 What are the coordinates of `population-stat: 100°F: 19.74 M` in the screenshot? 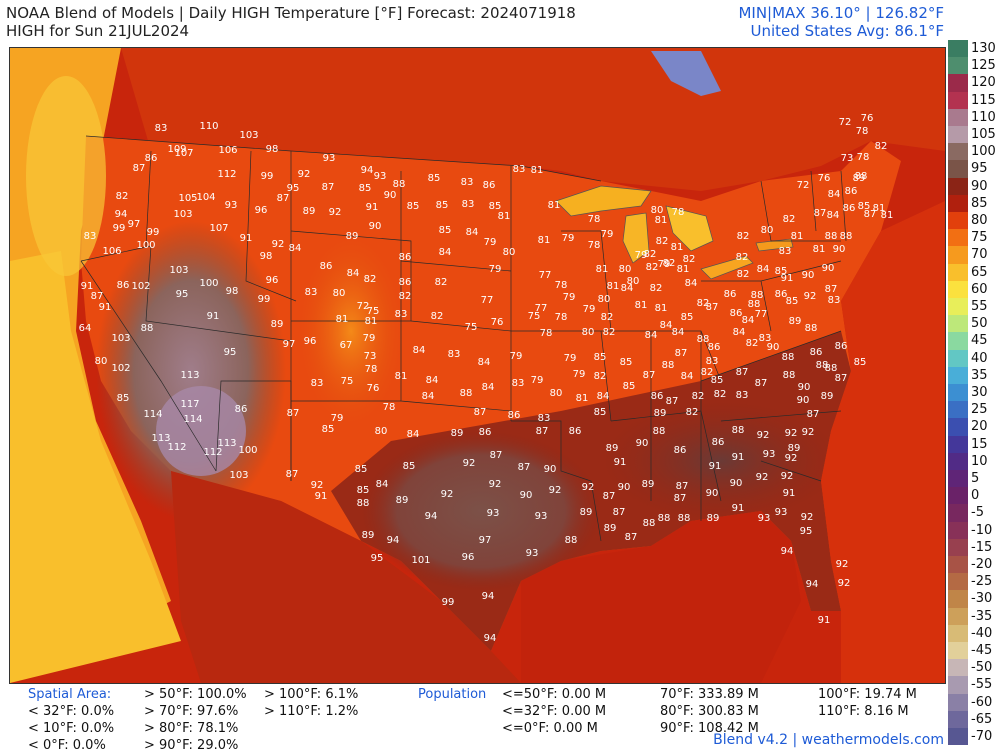 It's located at (867, 694).